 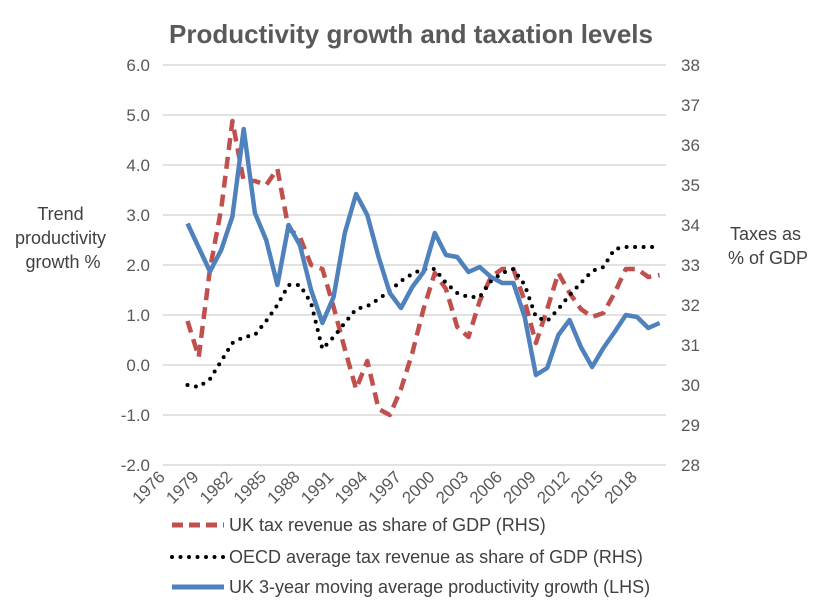 I want to click on x-tick-label: 1994, so click(x=351, y=487).